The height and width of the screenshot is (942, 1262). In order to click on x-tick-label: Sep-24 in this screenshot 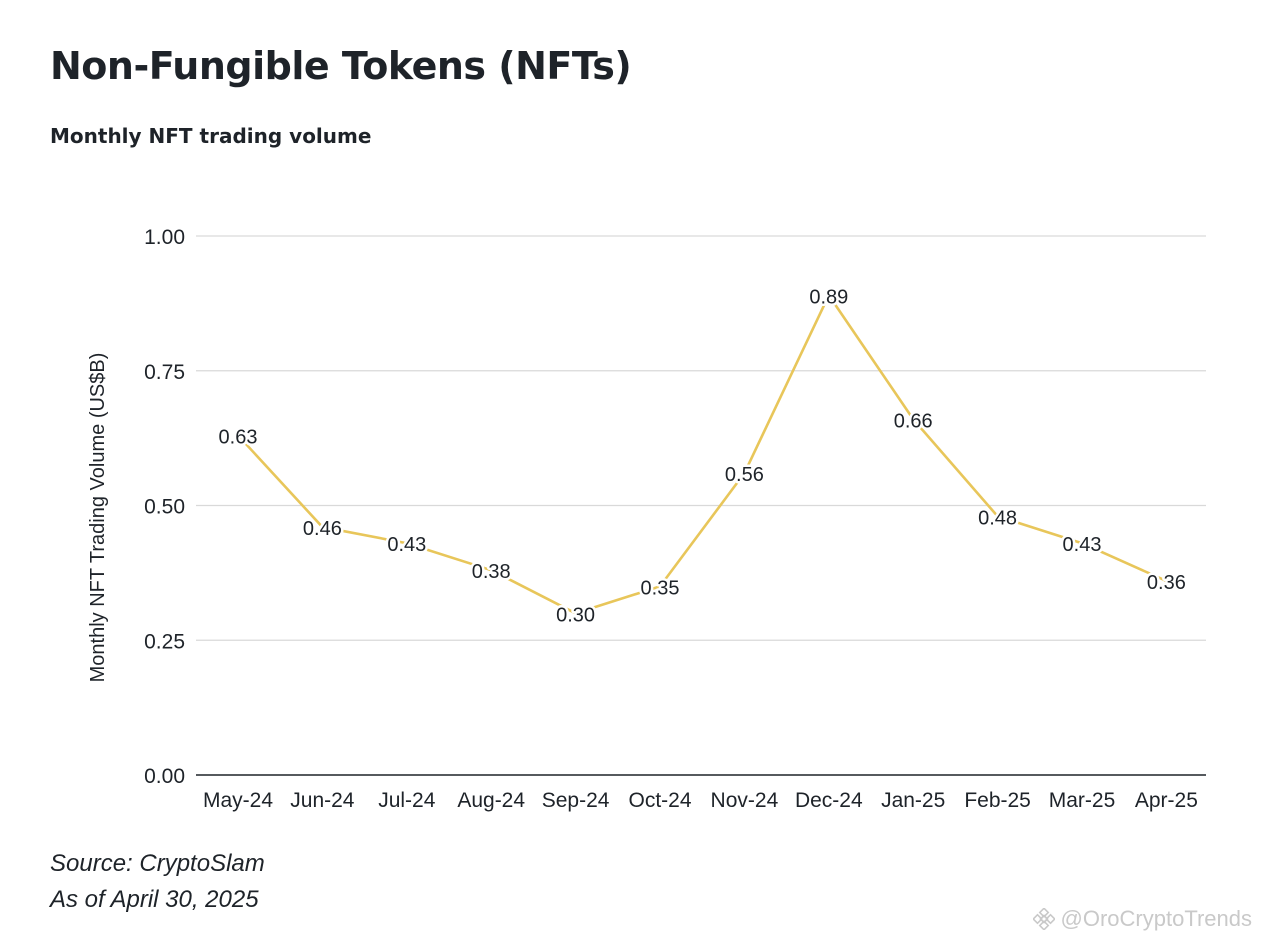, I will do `click(576, 800)`.